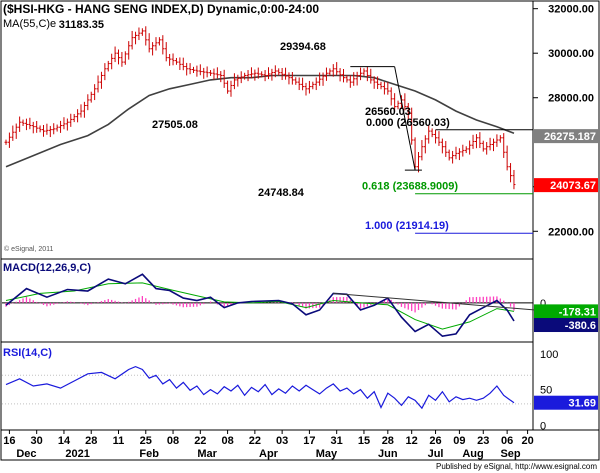 The height and width of the screenshot is (473, 600). What do you see at coordinates (573, 186) in the screenshot?
I see `price-tag-last: 24073.67` at bounding box center [573, 186].